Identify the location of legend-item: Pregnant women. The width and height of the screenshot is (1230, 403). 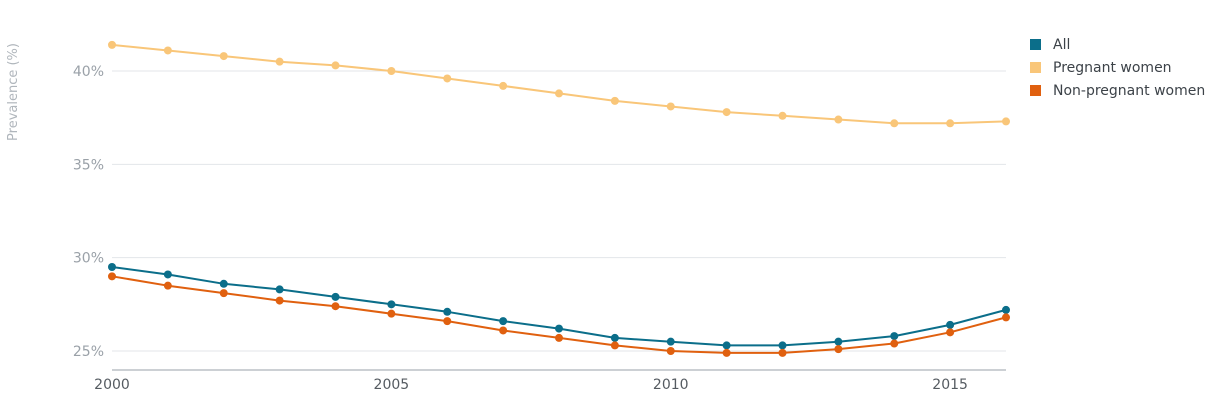
(1117, 67).